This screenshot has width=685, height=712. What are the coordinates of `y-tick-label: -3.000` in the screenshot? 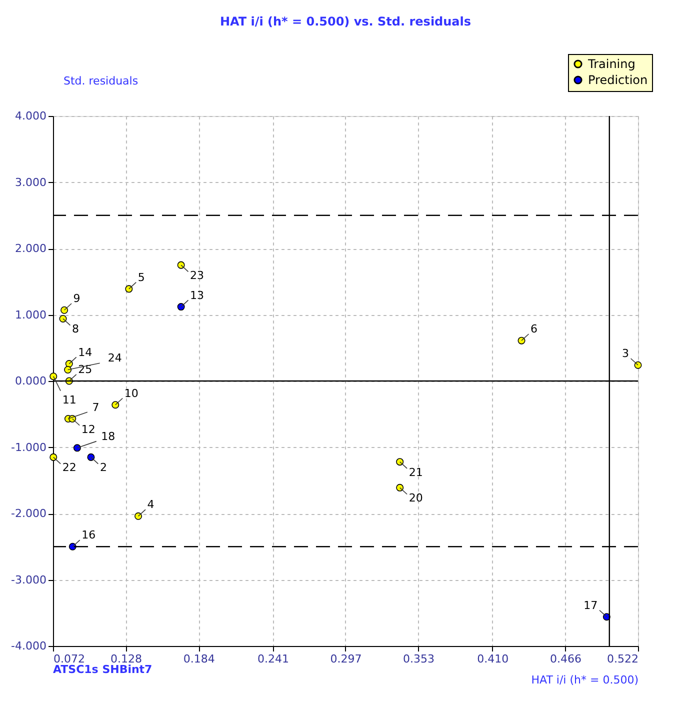 It's located at (28, 579).